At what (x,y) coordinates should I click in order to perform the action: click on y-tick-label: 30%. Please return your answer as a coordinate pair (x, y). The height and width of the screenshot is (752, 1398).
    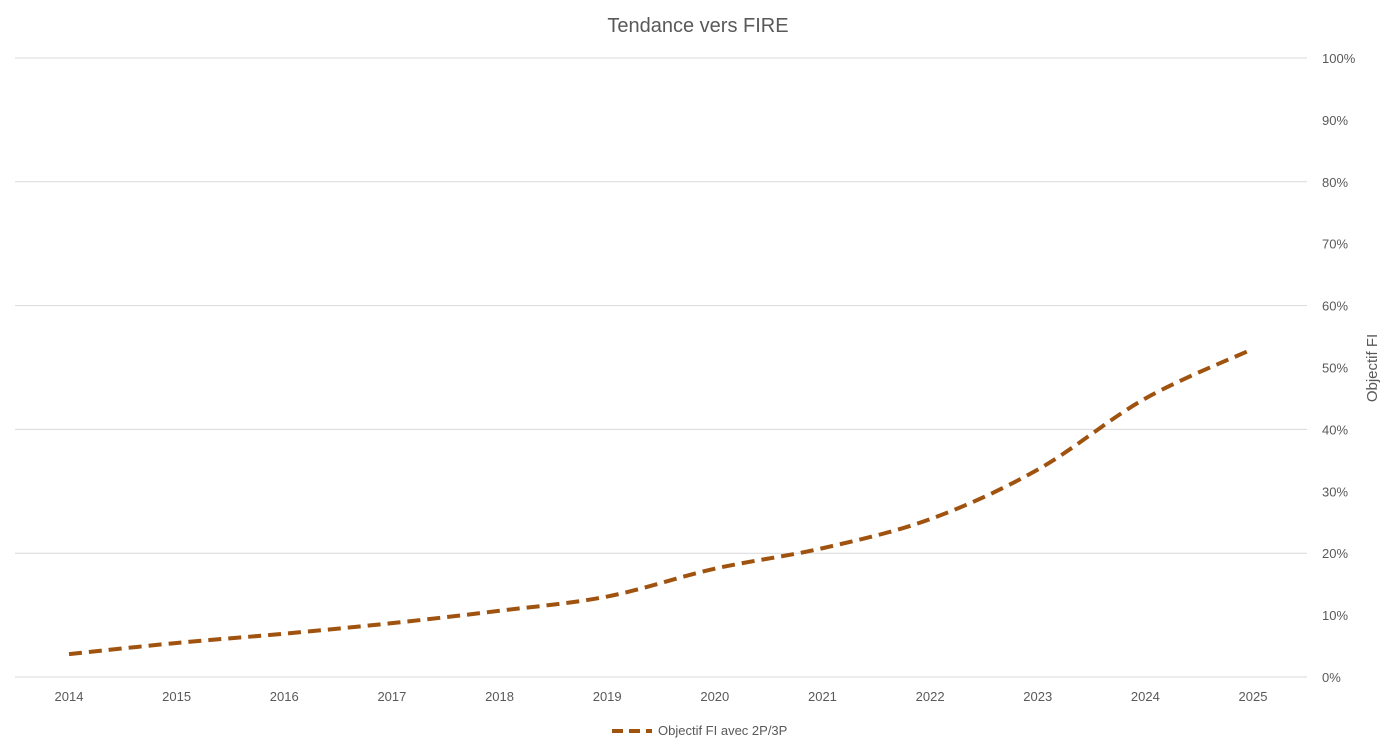
    Looking at the image, I should click on (1335, 491).